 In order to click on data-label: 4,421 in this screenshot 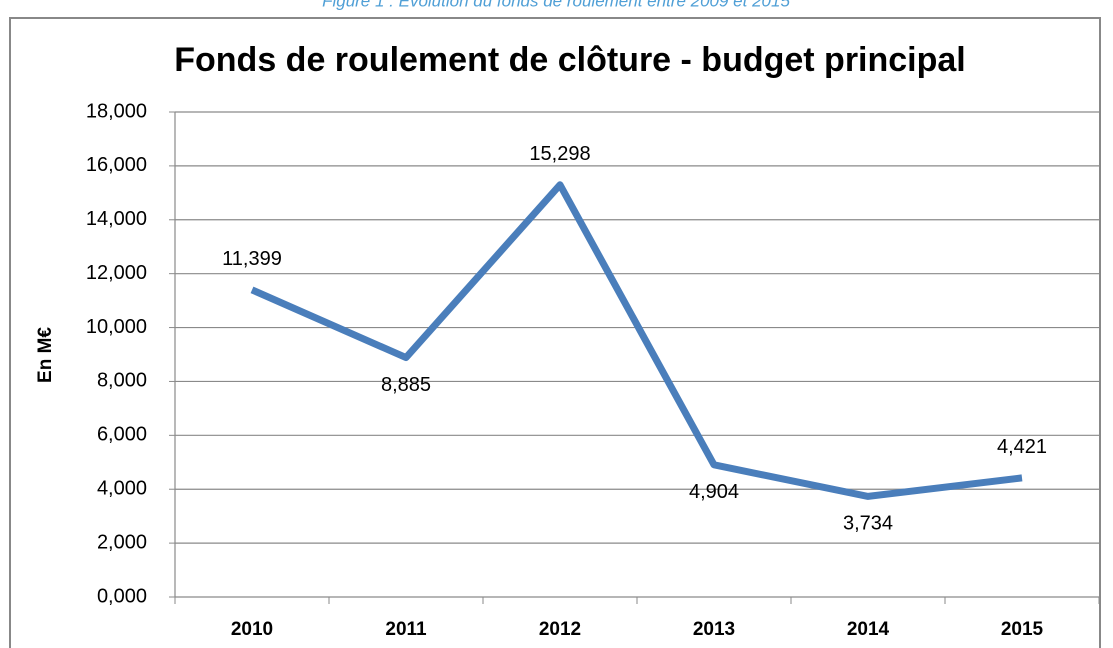, I will do `click(1022, 447)`.